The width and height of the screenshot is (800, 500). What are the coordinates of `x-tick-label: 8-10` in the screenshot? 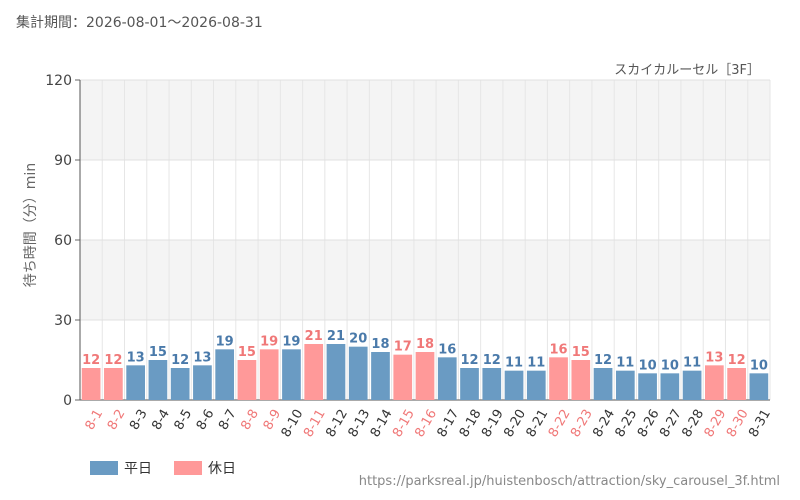 It's located at (293, 423).